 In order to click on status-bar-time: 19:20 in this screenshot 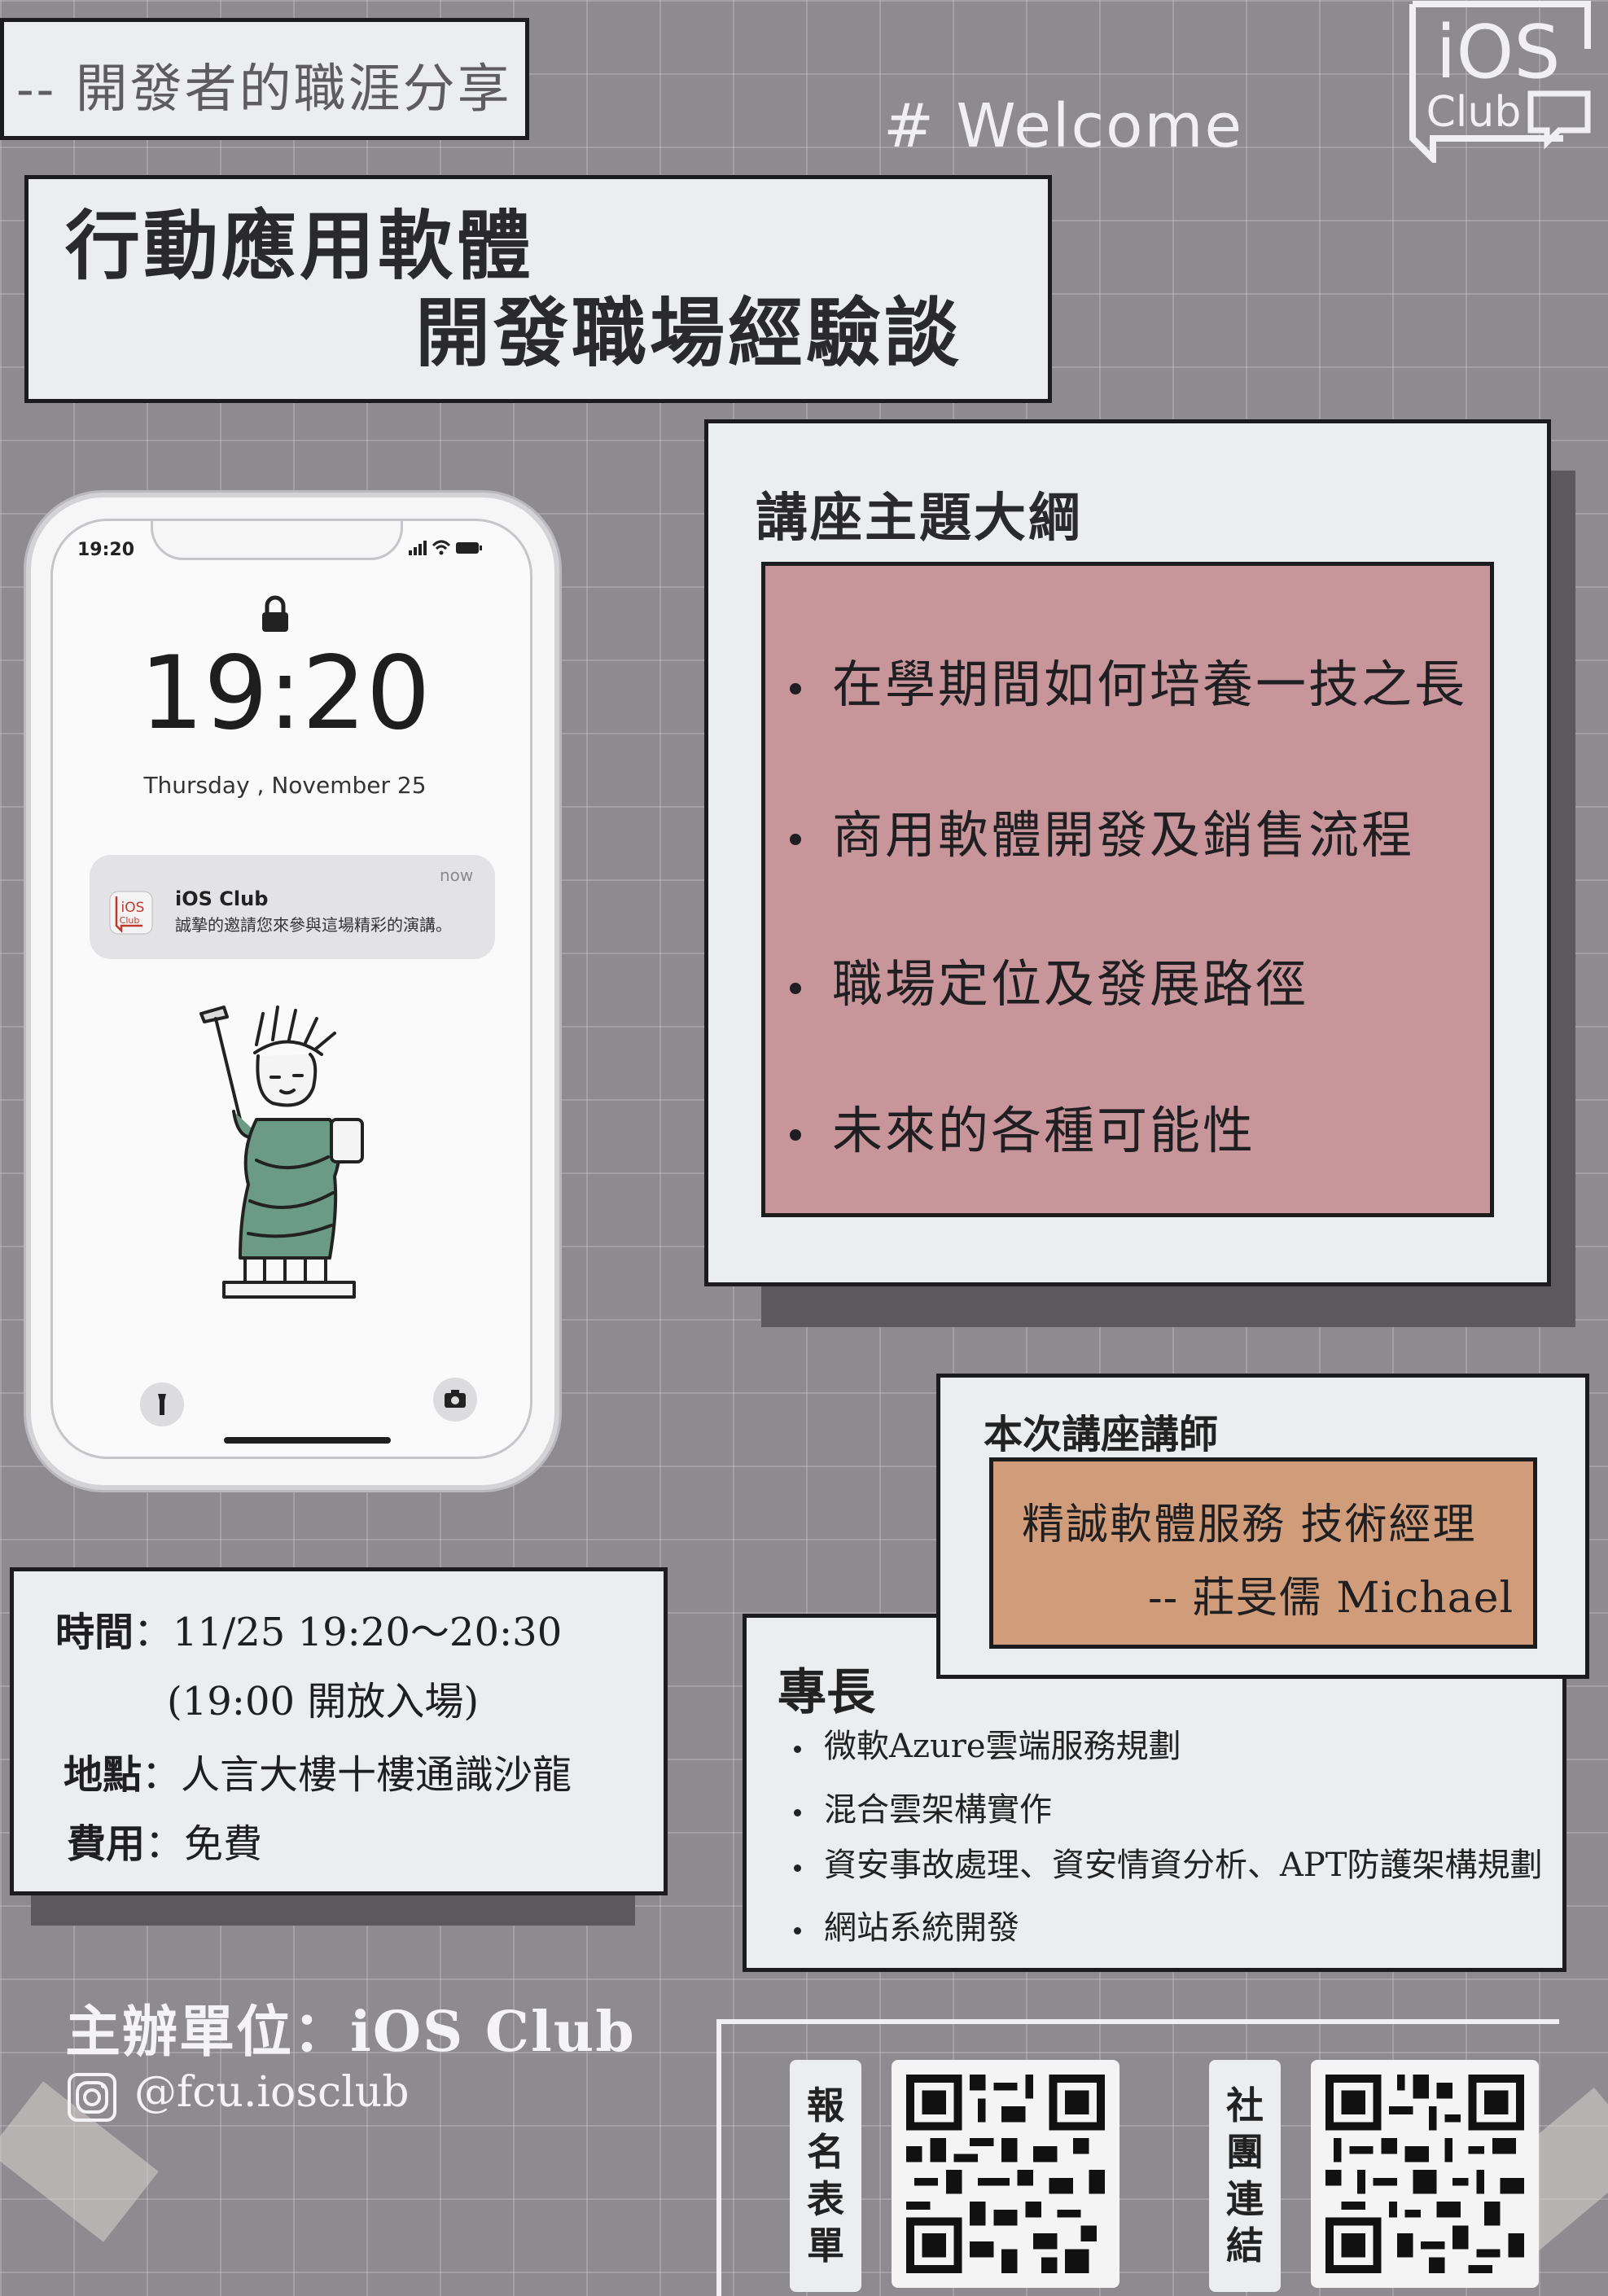, I will do `click(106, 550)`.